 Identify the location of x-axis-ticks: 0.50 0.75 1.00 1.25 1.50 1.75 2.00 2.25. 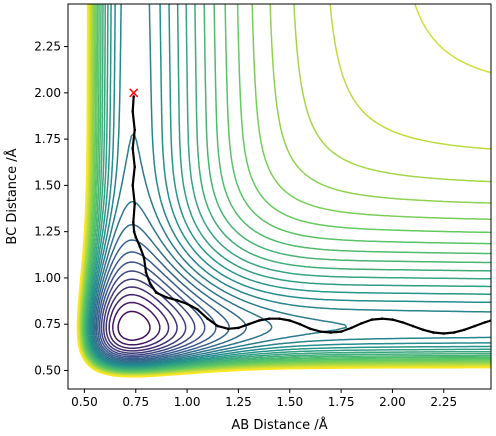
(264, 399).